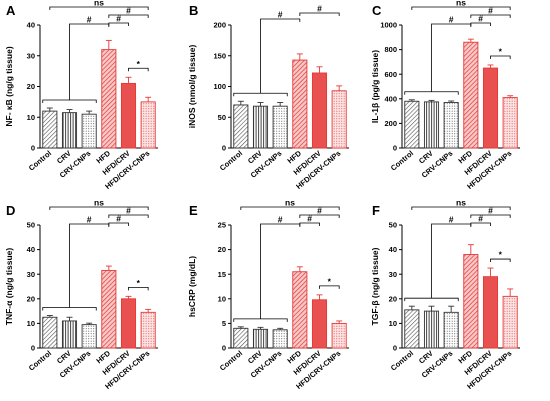 Image resolution: width=550 pixels, height=401 pixels. What do you see at coordinates (393, 249) in the screenshot?
I see `y-tick-label: 40` at bounding box center [393, 249].